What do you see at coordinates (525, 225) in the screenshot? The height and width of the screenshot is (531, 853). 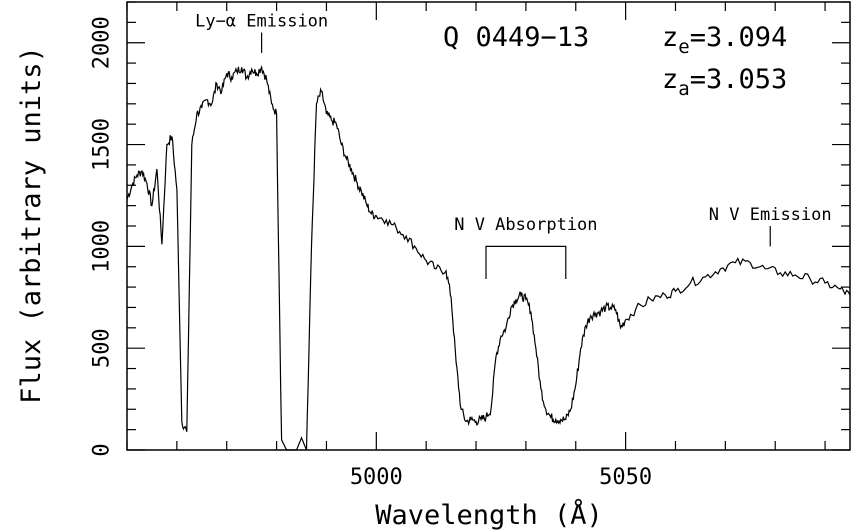 I see `annotation-label-1: N V Absorption` at bounding box center [525, 225].